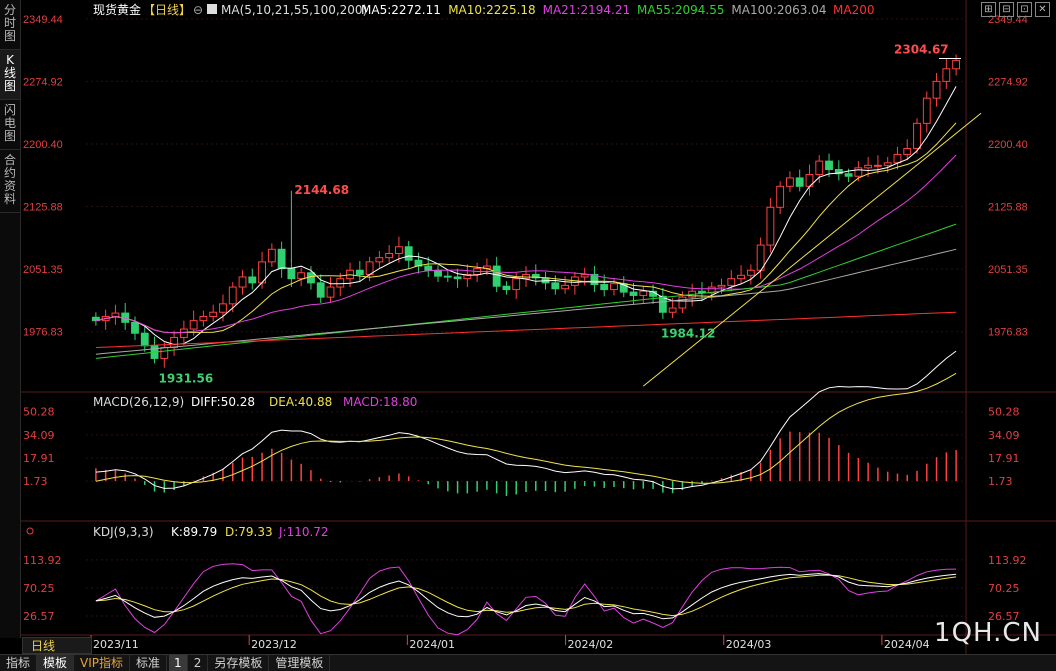 The image size is (1056, 671). What do you see at coordinates (117, 9) in the screenshot?
I see `symbol-name: 现货黄金` at bounding box center [117, 9].